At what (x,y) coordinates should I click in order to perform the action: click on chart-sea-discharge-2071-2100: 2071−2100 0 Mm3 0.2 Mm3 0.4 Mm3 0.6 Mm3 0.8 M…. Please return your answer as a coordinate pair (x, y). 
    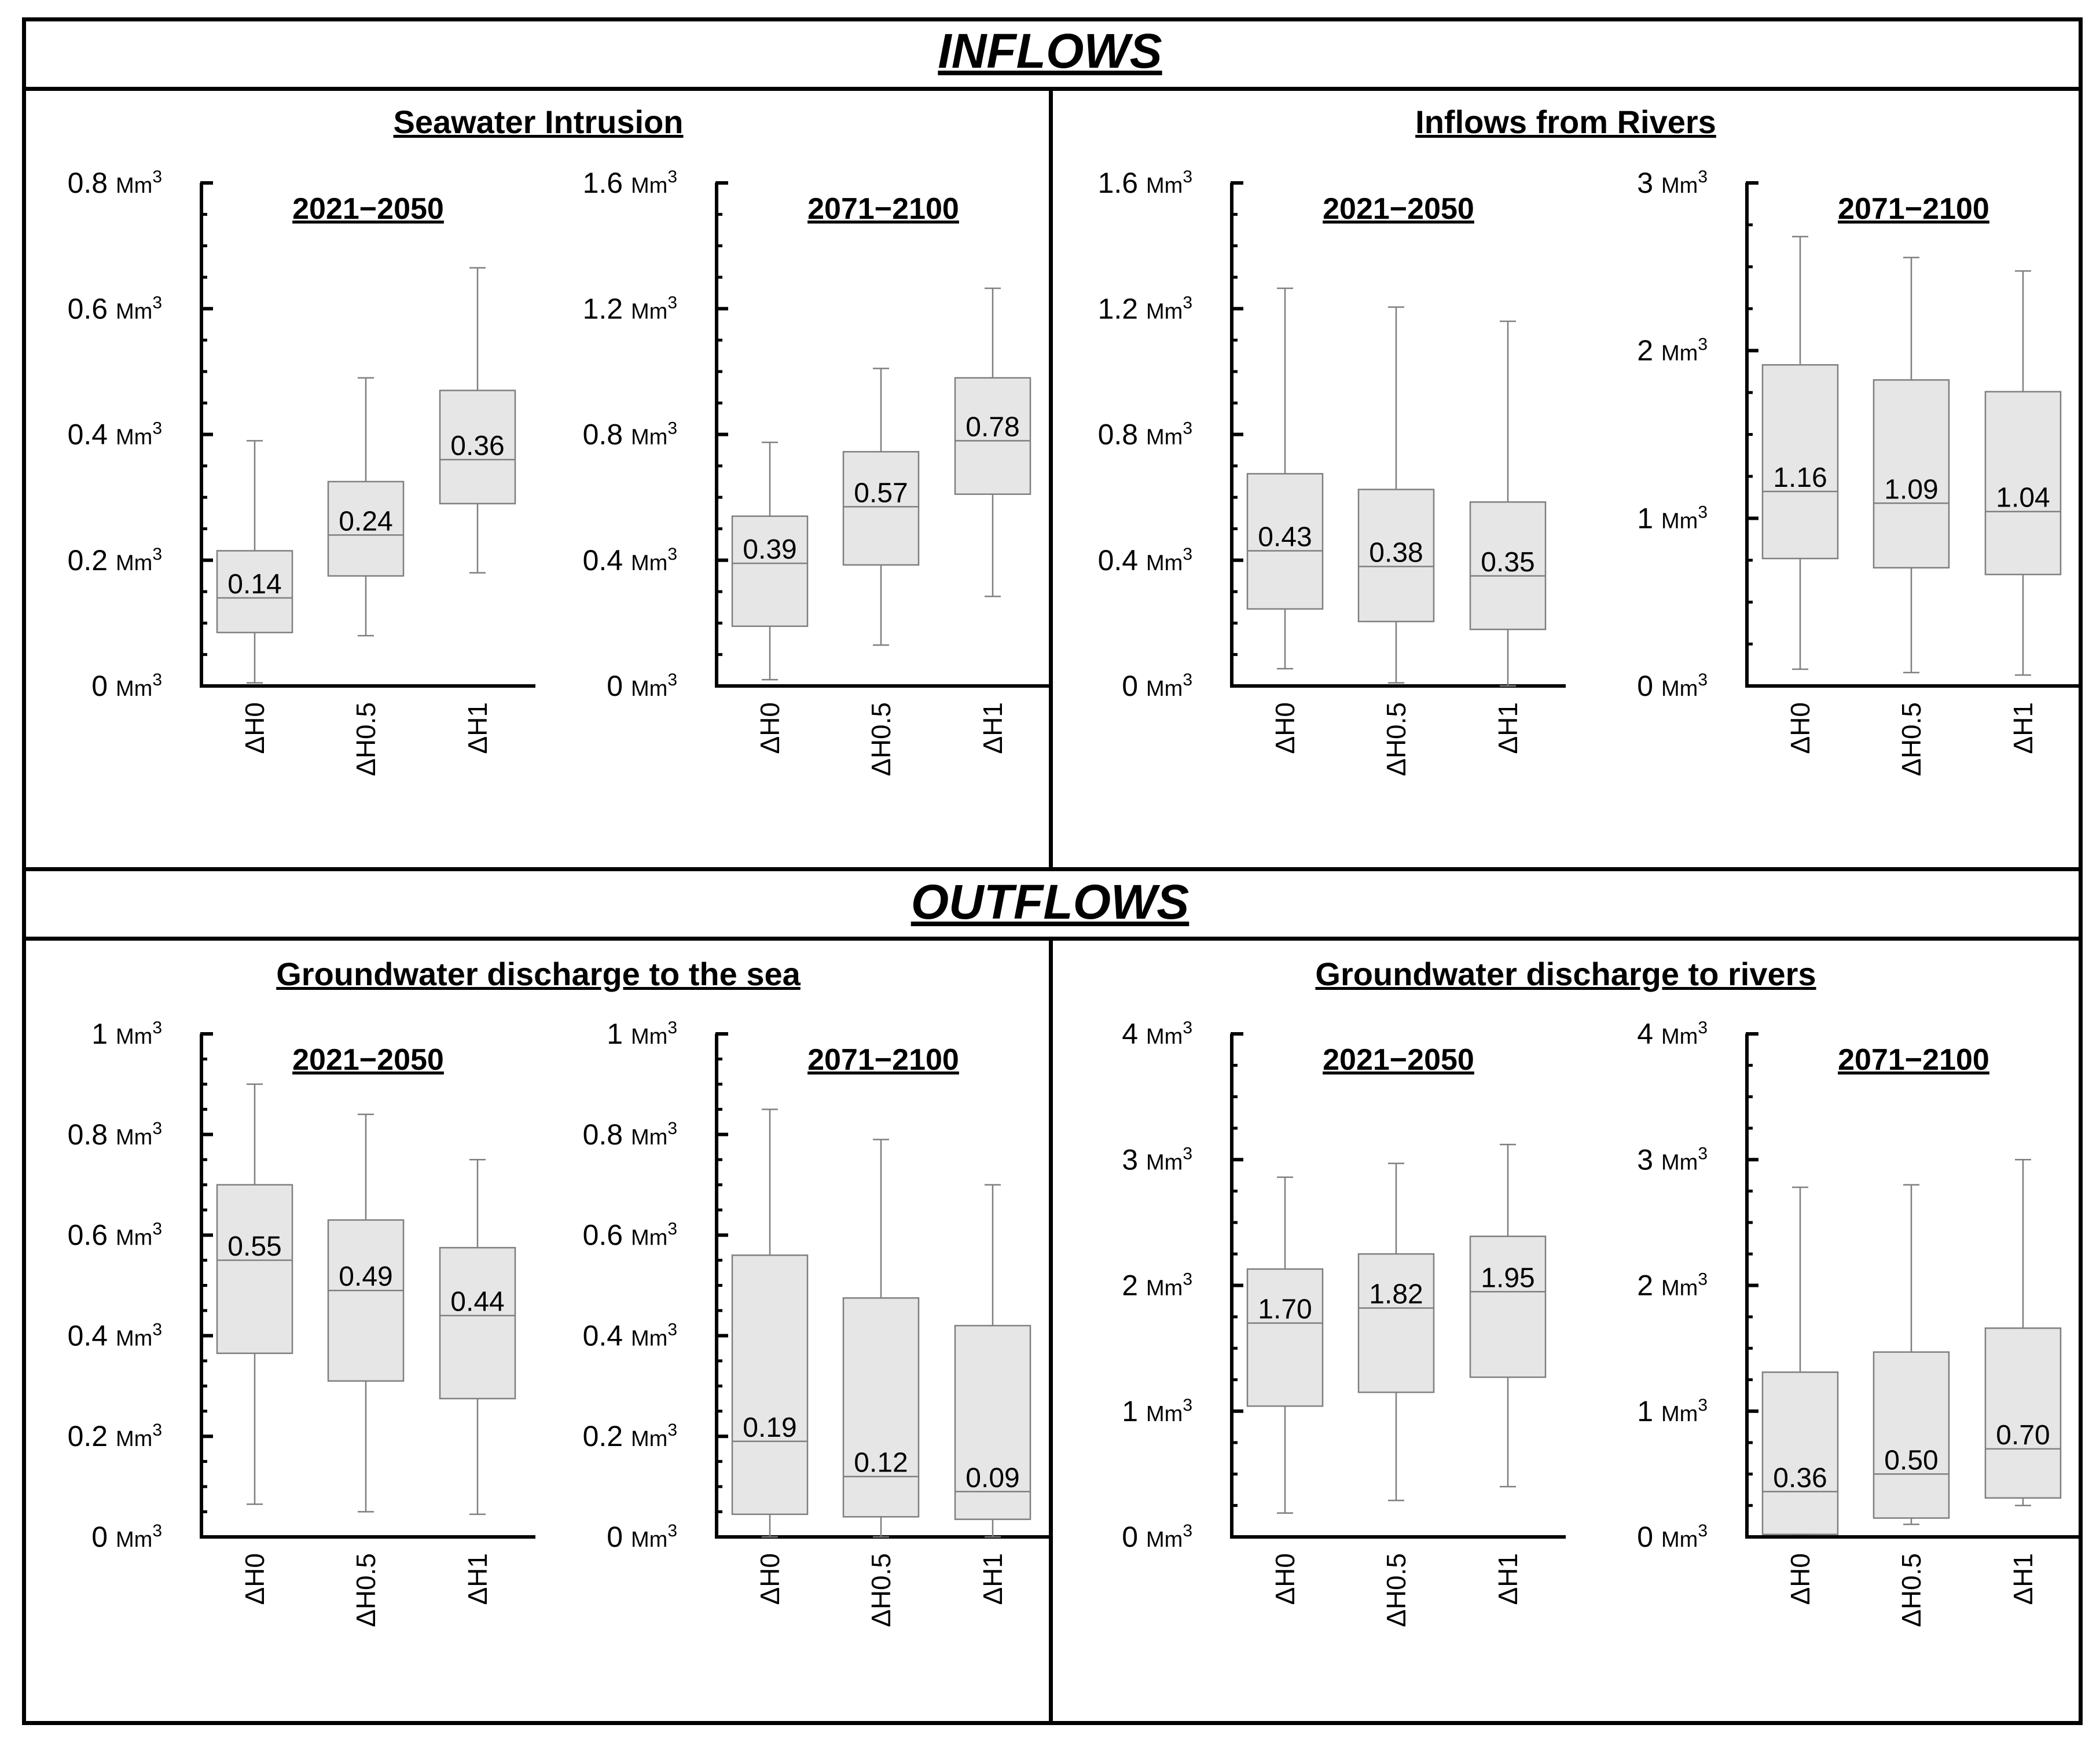
    Looking at the image, I should click on (817, 1322).